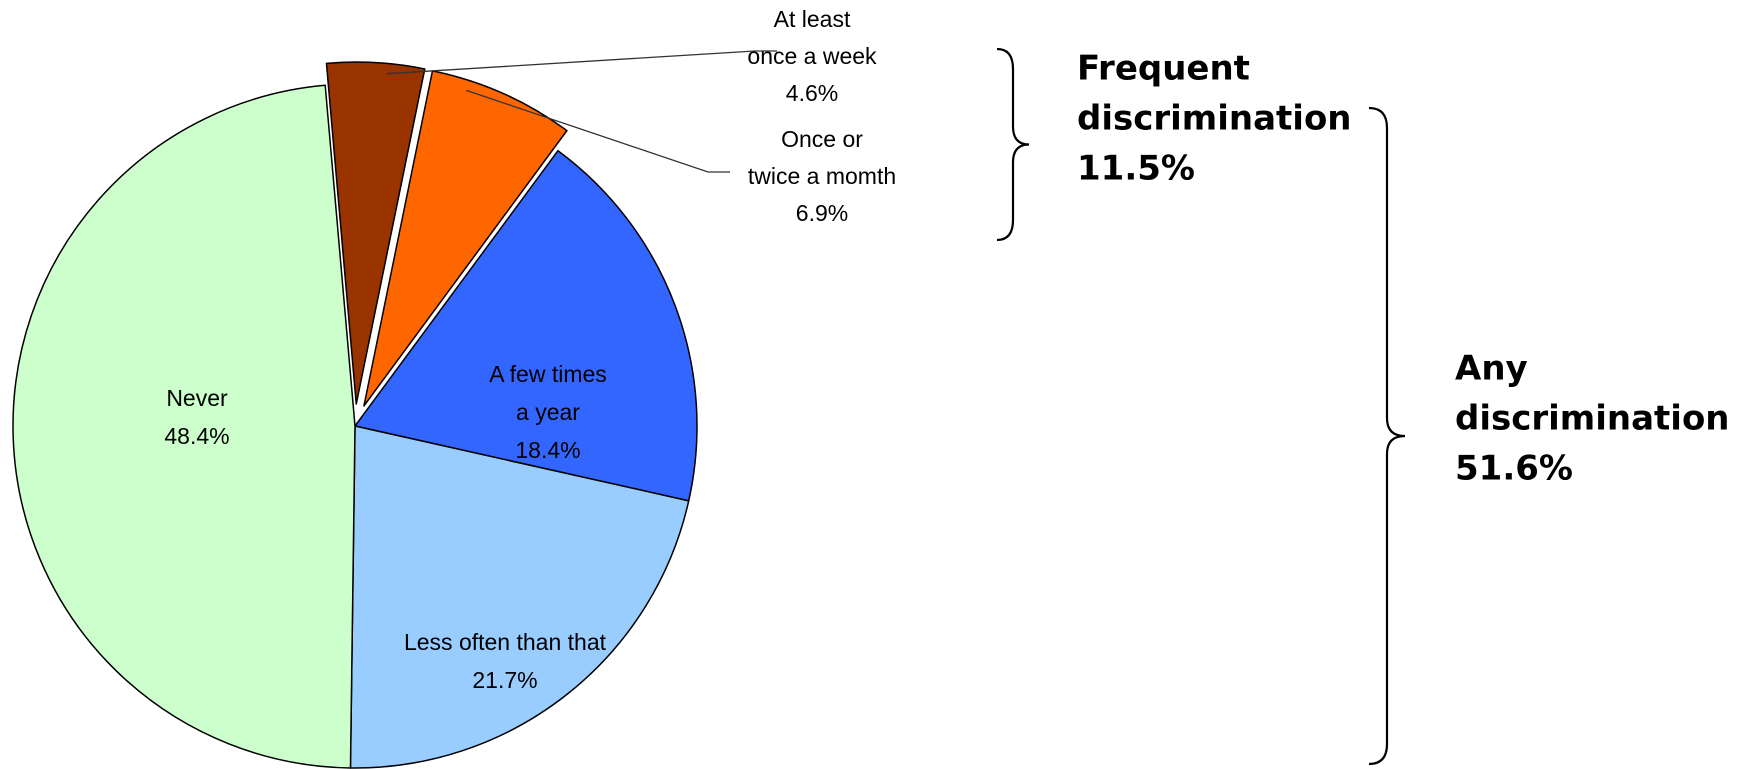  Describe the element at coordinates (1163, 69) in the screenshot. I see `group-label: Frequent` at that location.